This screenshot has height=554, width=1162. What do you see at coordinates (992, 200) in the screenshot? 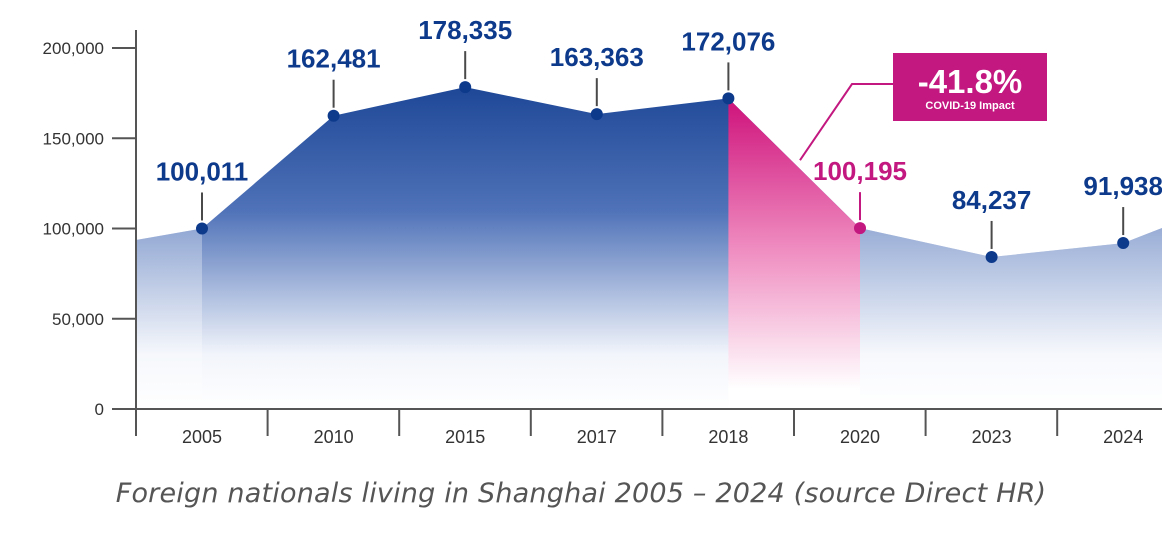
I see `data-label: 84,237` at bounding box center [992, 200].